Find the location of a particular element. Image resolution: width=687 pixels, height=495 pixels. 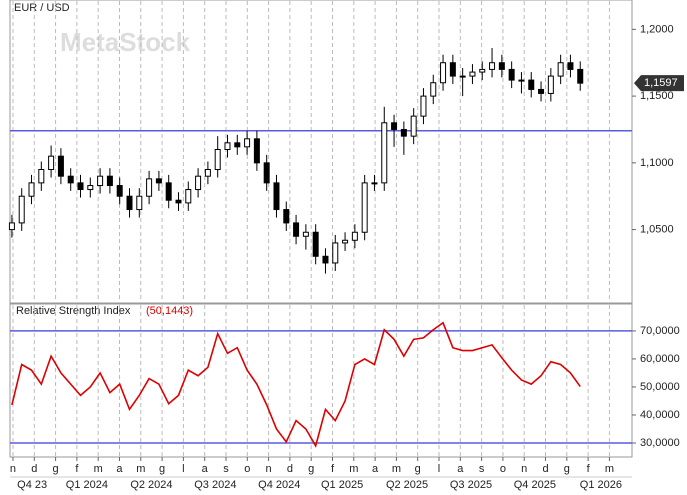

y-tick-label: 70,0000 is located at coordinates (660, 331).